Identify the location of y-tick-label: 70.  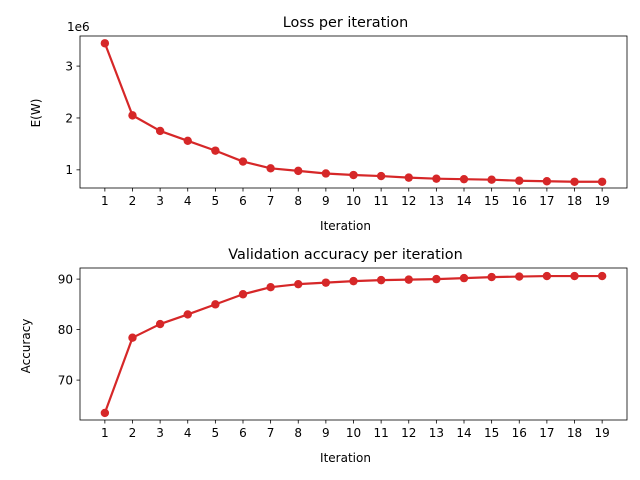
(65, 380).